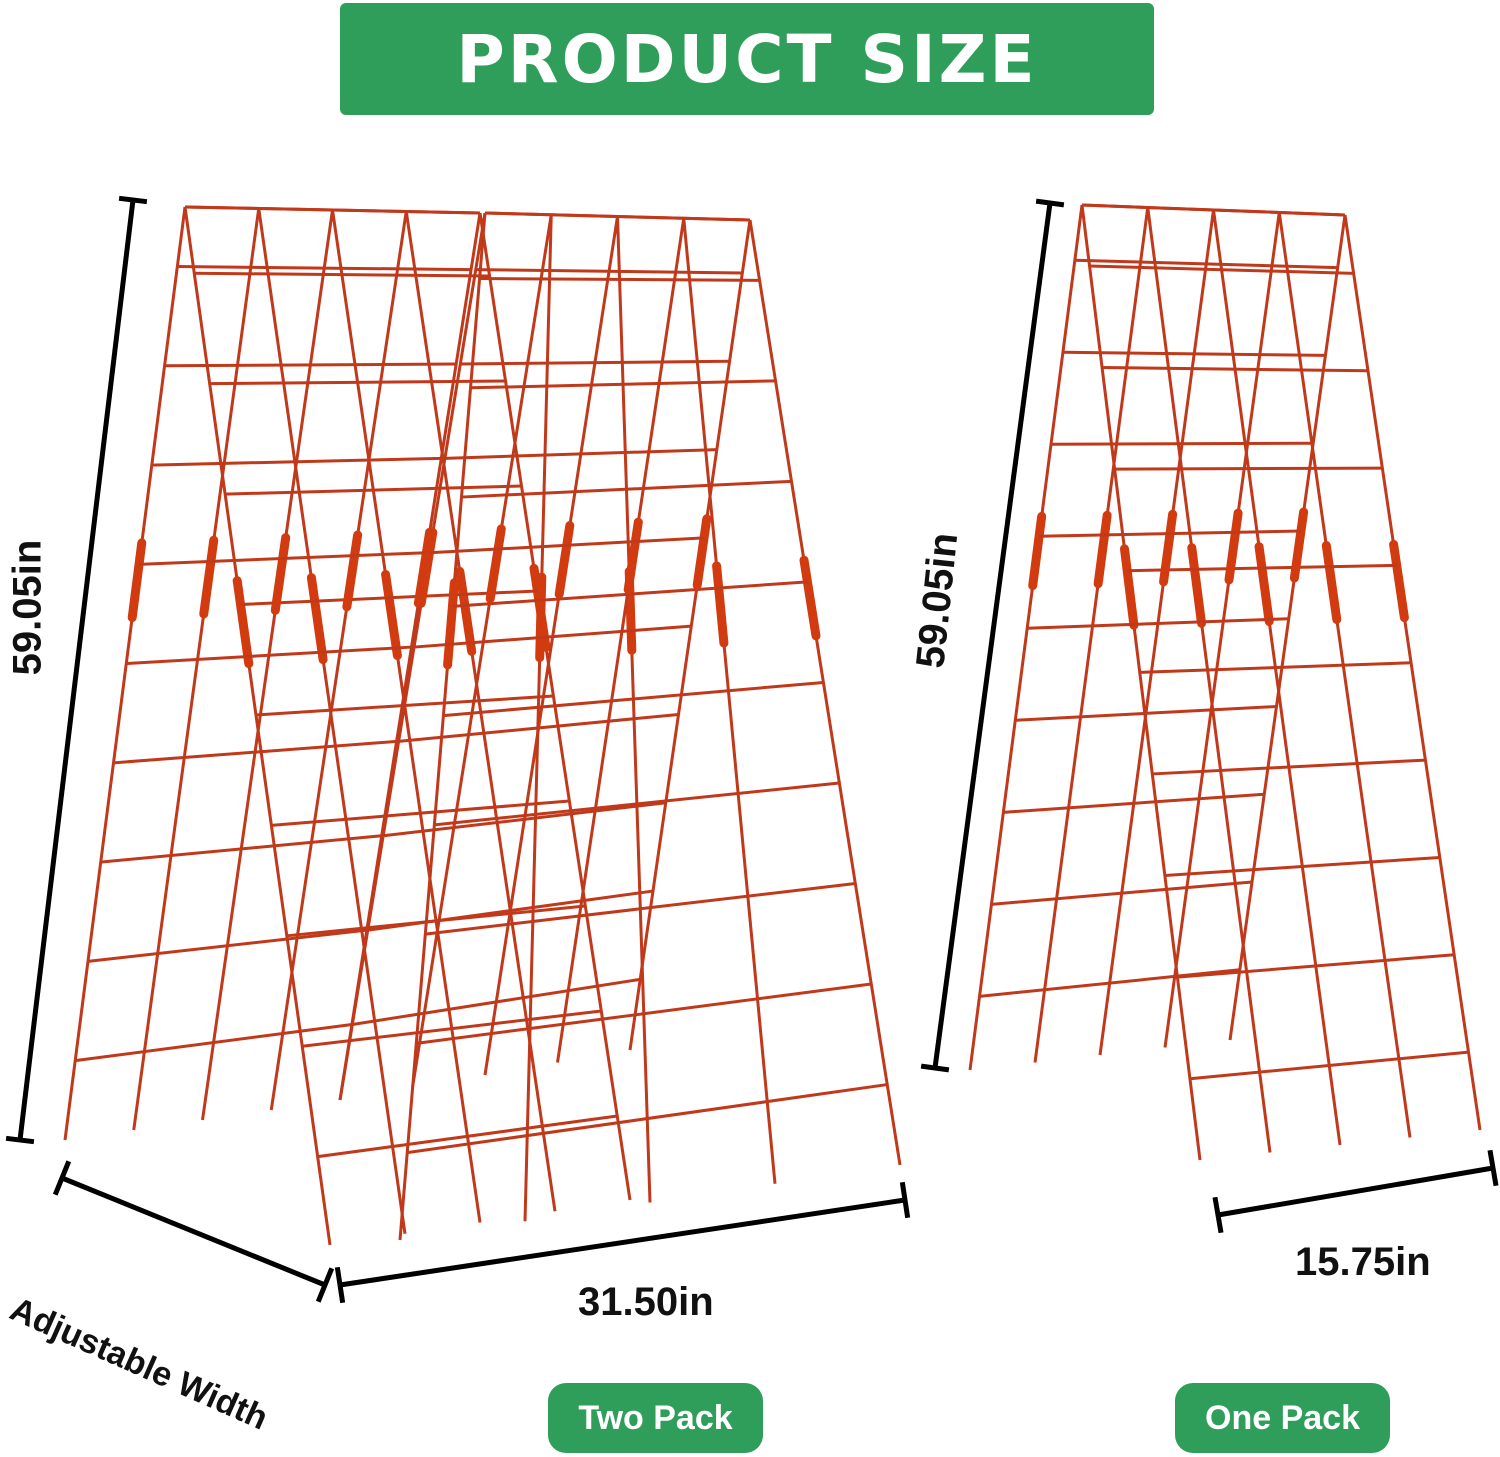 The image size is (1500, 1457). Describe the element at coordinates (27, 607) in the screenshot. I see `height-label: 59.05in` at that location.